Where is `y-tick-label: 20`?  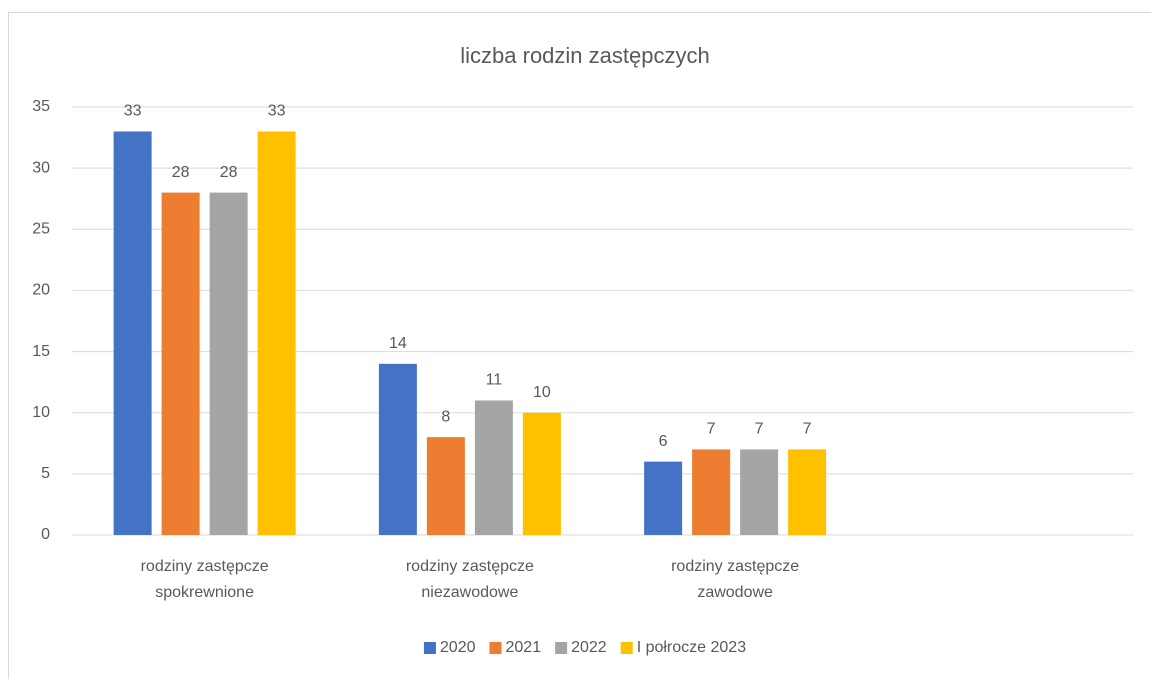 y-tick-label: 20 is located at coordinates (41, 290).